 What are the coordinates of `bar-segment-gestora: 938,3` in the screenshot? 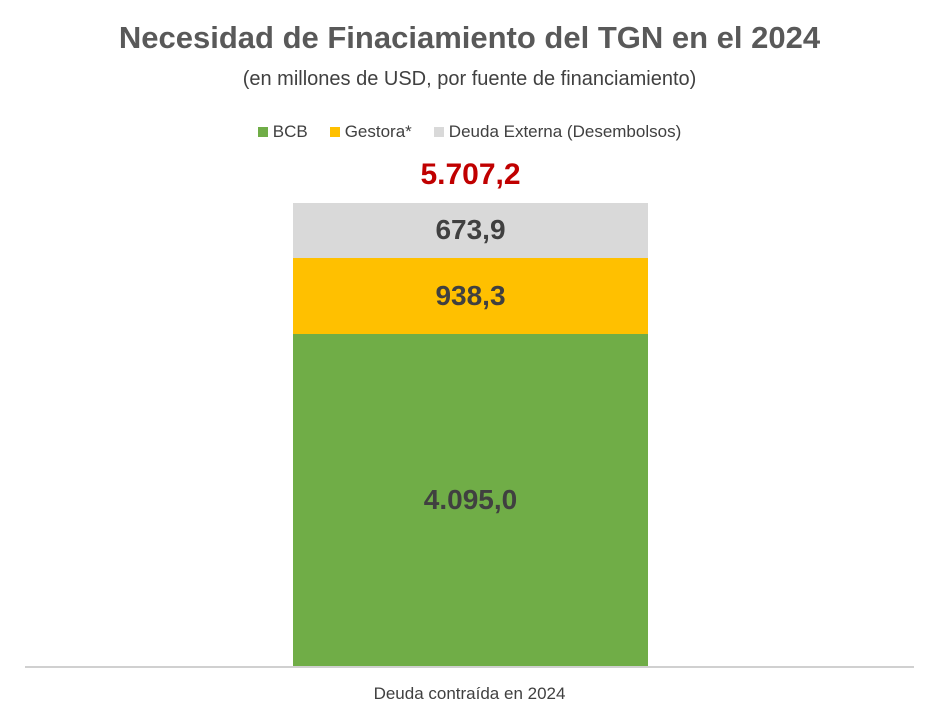 It's located at (470, 295).